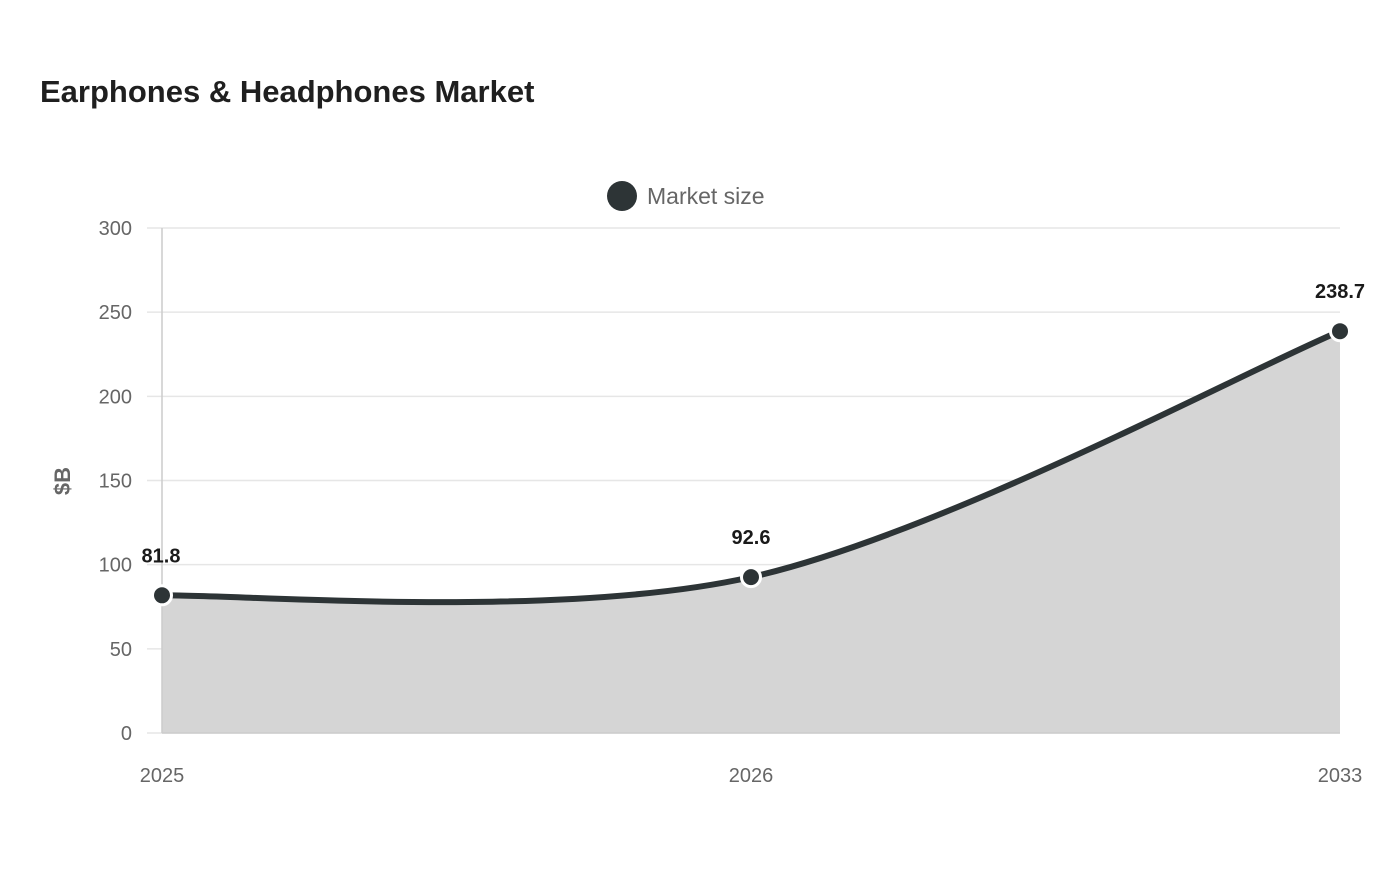 Image resolution: width=1400 pixels, height=880 pixels. I want to click on y-tick-label: 300, so click(115, 229).